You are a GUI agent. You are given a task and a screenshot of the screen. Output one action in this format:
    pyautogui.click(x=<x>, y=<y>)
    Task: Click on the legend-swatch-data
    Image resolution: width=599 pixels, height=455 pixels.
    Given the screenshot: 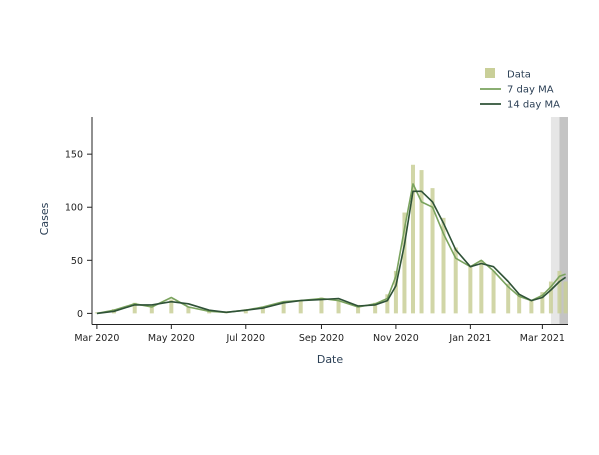 What is the action you would take?
    pyautogui.click(x=490, y=73)
    